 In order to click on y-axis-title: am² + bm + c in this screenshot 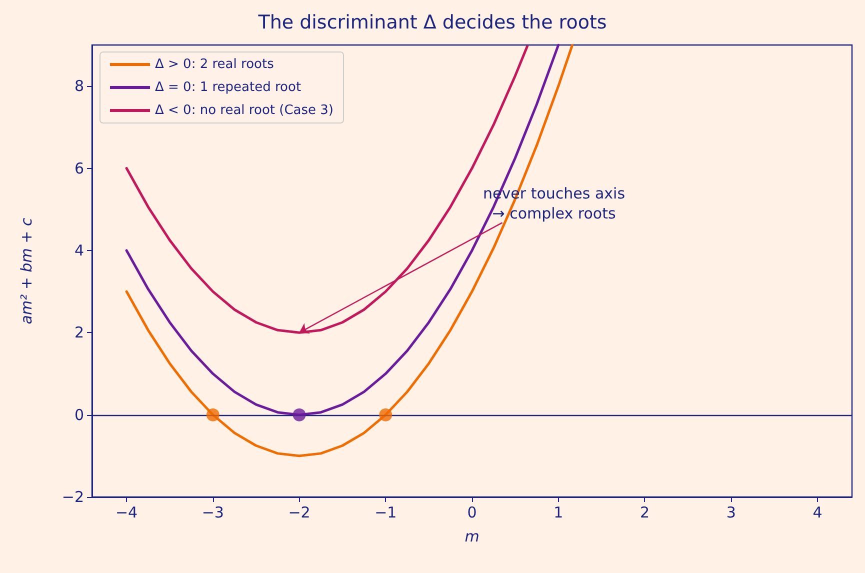, I will do `click(27, 270)`.